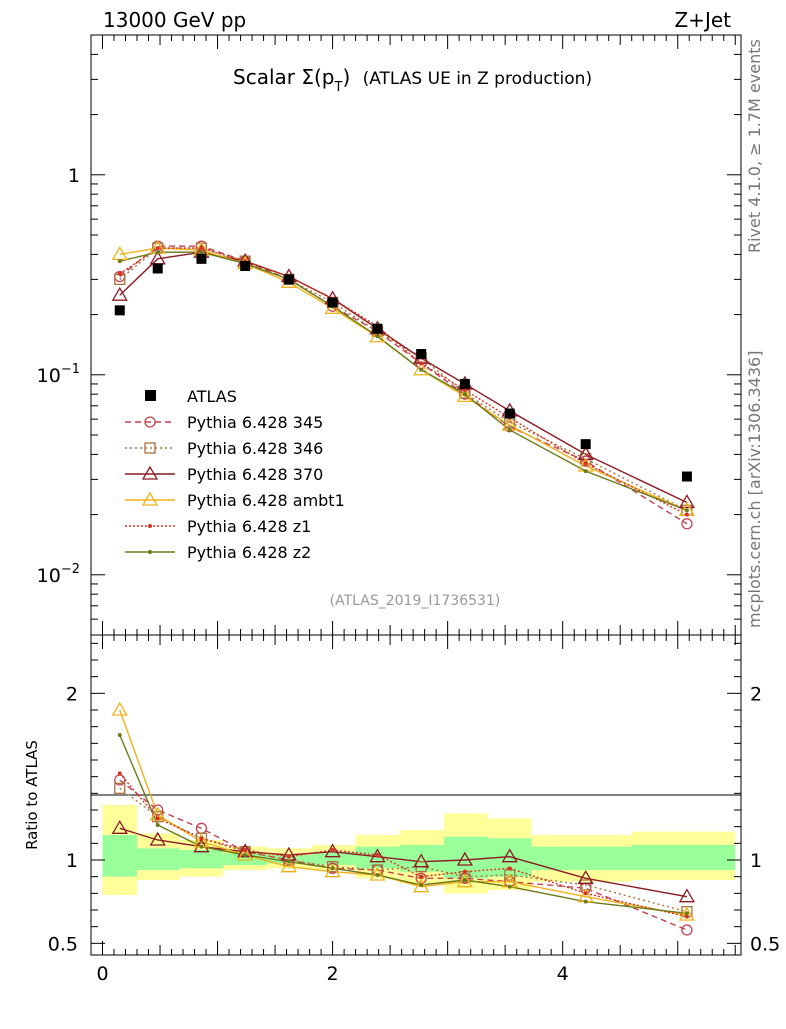 This screenshot has width=786, height=1029. What do you see at coordinates (63, 944) in the screenshot?
I see `ratio-ytick-label-left: 0.5` at bounding box center [63, 944].